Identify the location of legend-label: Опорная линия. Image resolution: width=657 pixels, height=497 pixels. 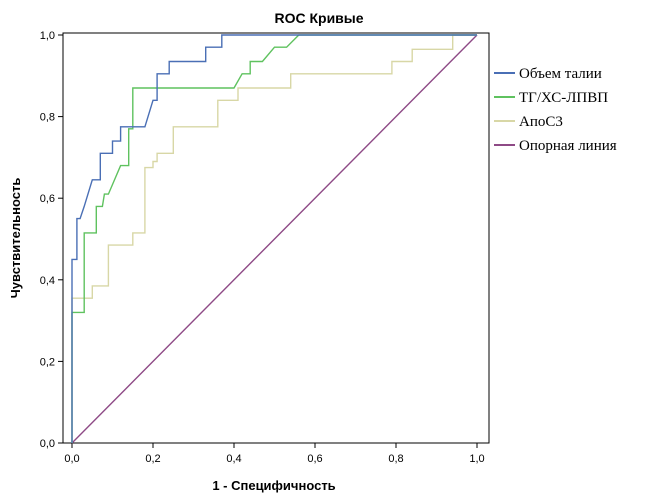
(568, 146).